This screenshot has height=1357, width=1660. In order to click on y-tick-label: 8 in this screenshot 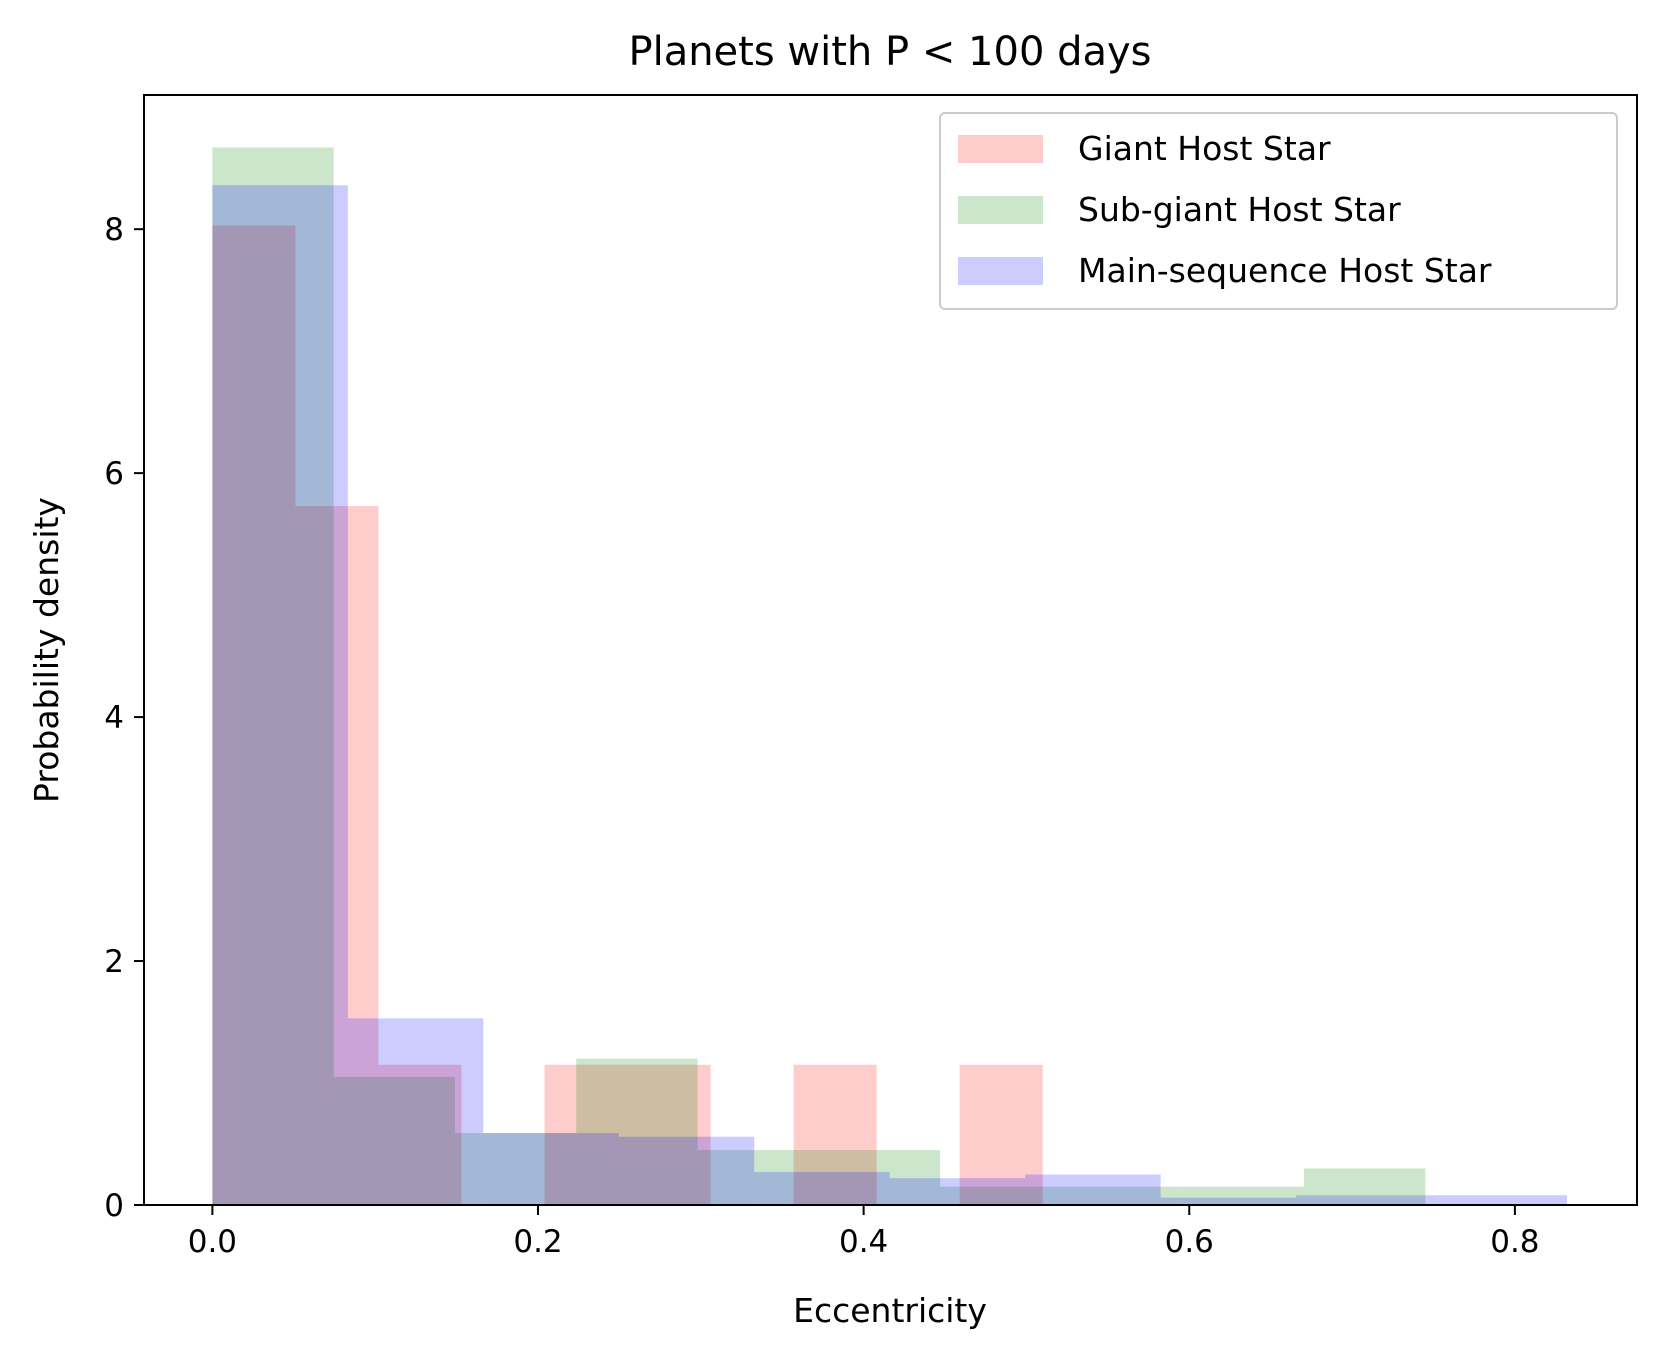, I will do `click(114, 230)`.